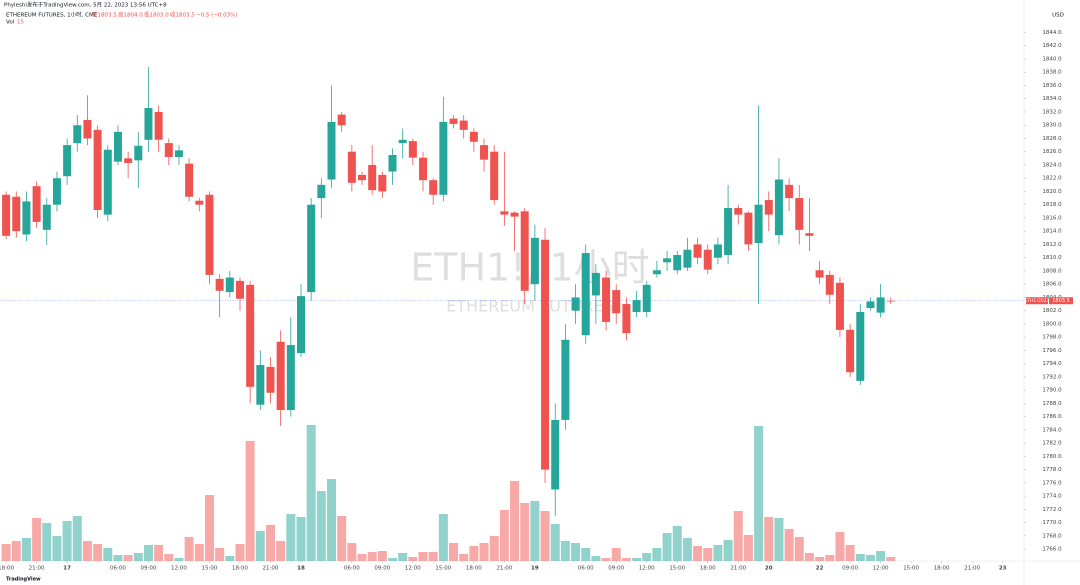 Image resolution: width=1080 pixels, height=585 pixels. Describe the element at coordinates (1052, 232) in the screenshot. I see `y-tick-label: 1814.0` at that location.